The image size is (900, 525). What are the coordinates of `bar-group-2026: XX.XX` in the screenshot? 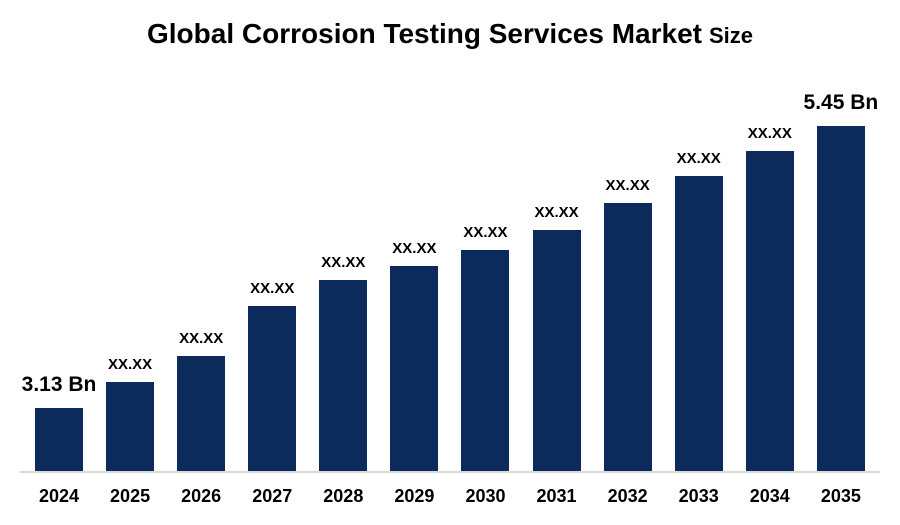 It's located at (201, 401).